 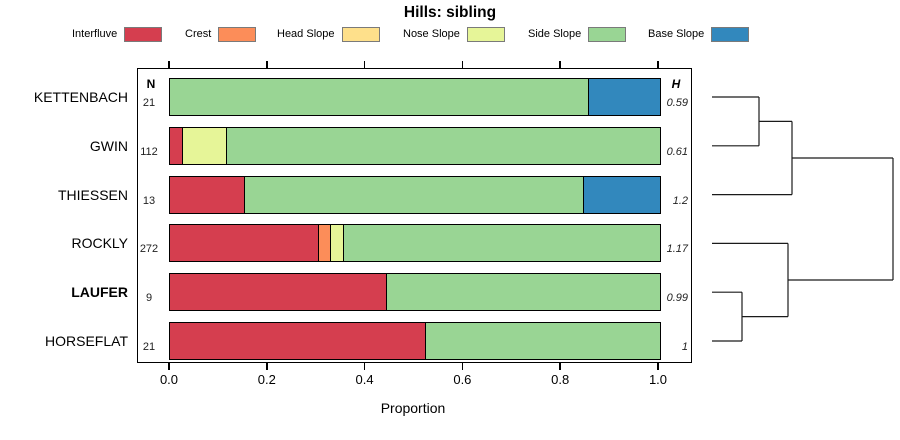 I want to click on h-value-rockly: 1.17, so click(x=677, y=249).